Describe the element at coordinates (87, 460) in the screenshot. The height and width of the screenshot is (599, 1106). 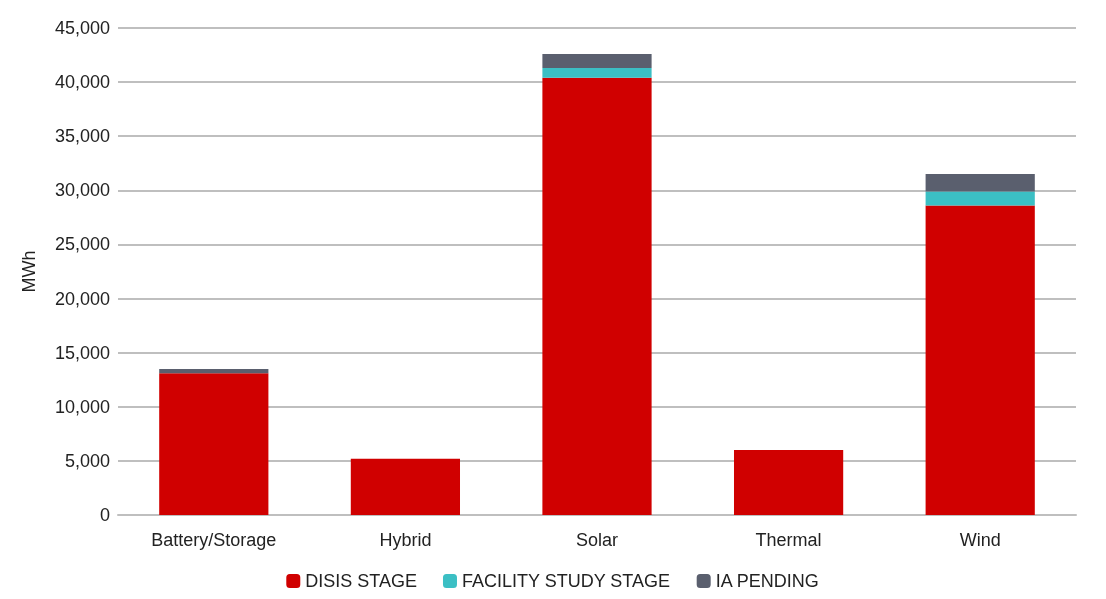
I see `y-tick-label: 5,000` at that location.